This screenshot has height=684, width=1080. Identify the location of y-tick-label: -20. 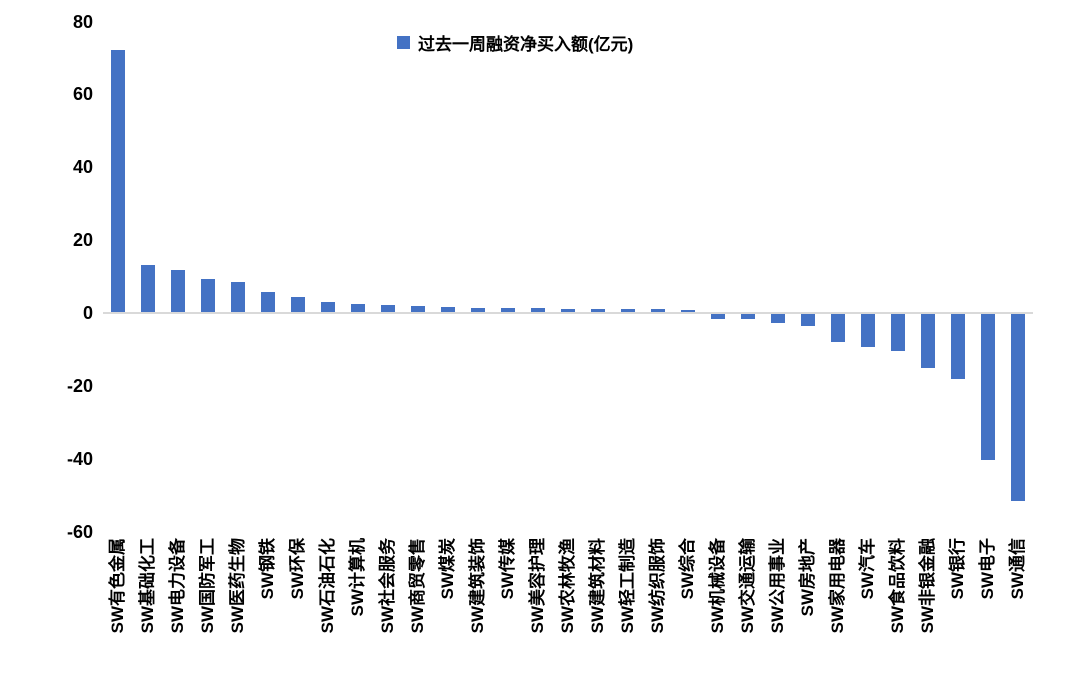
(79, 385).